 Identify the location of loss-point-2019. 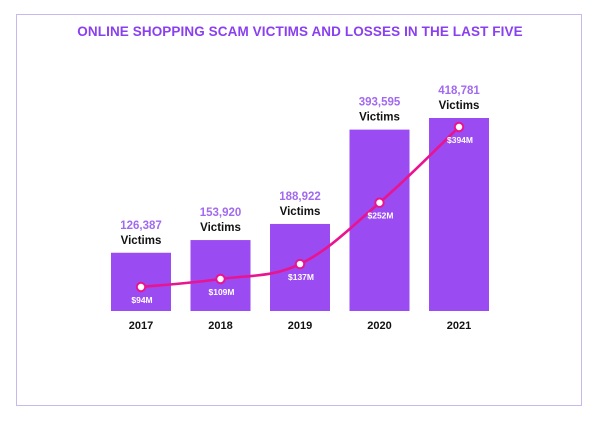
(300, 264).